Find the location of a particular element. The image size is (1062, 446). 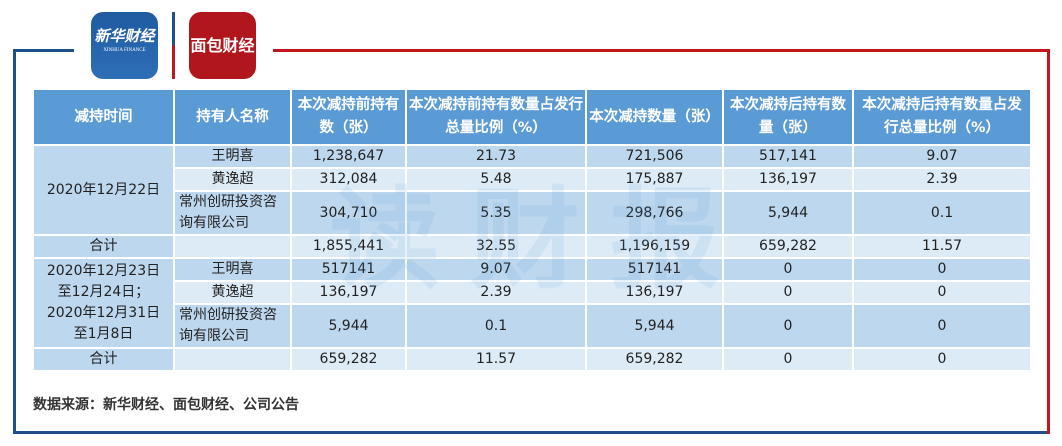

total-row: 合计 659,282 11.57 659,282 0 0 is located at coordinates (532, 359).